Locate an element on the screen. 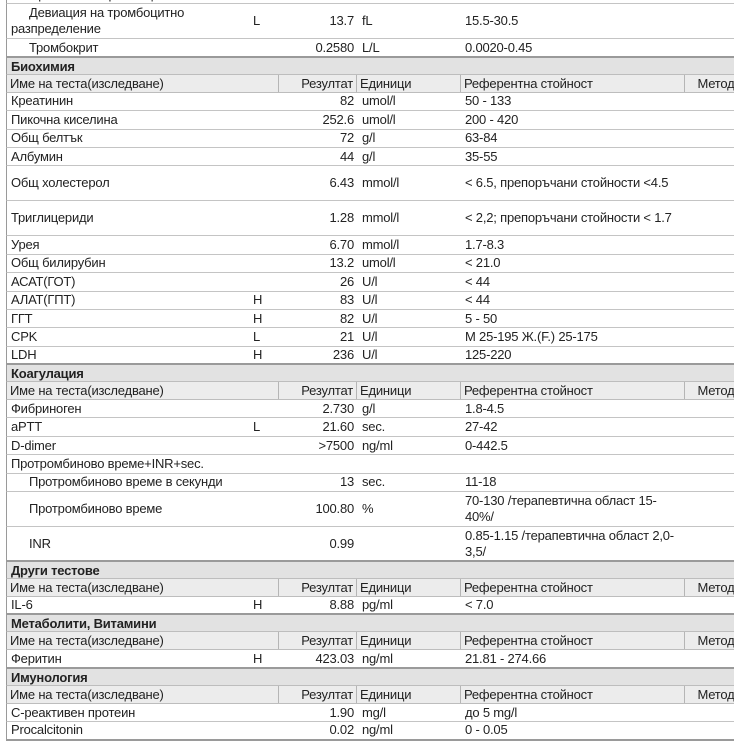  units: fL is located at coordinates (367, 21).